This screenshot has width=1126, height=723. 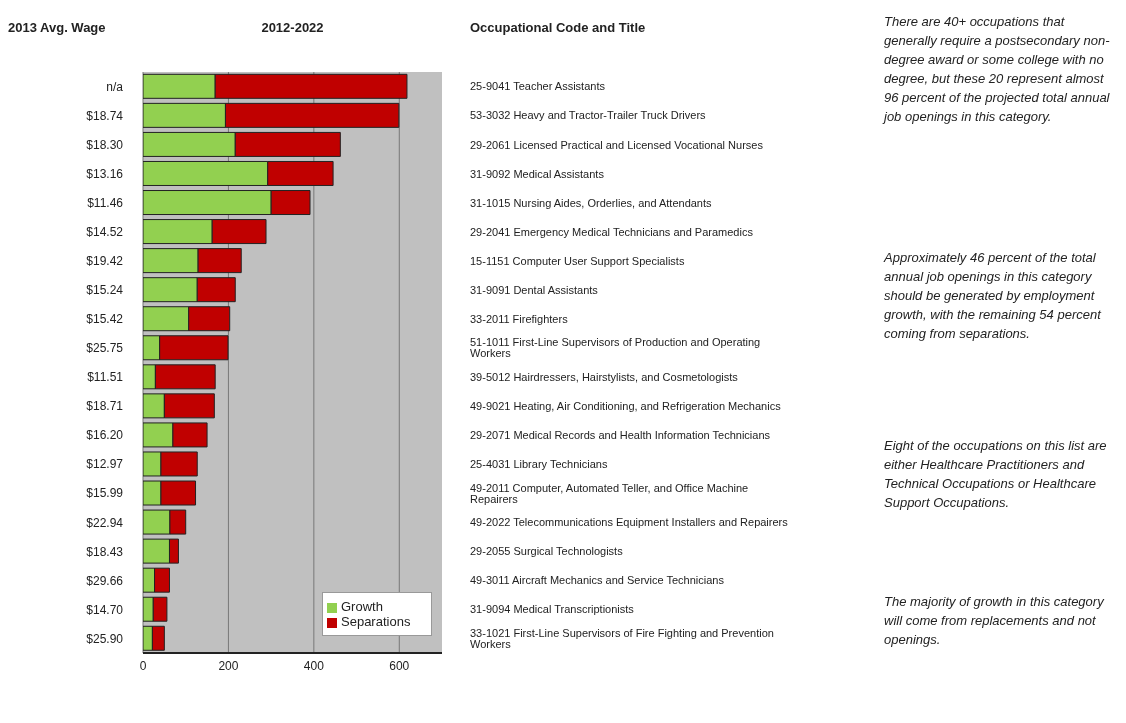 I want to click on y-tick-label: 39-5012 Hairdressers, Hairstylists, and Cosmetologists, so click(x=604, y=376).